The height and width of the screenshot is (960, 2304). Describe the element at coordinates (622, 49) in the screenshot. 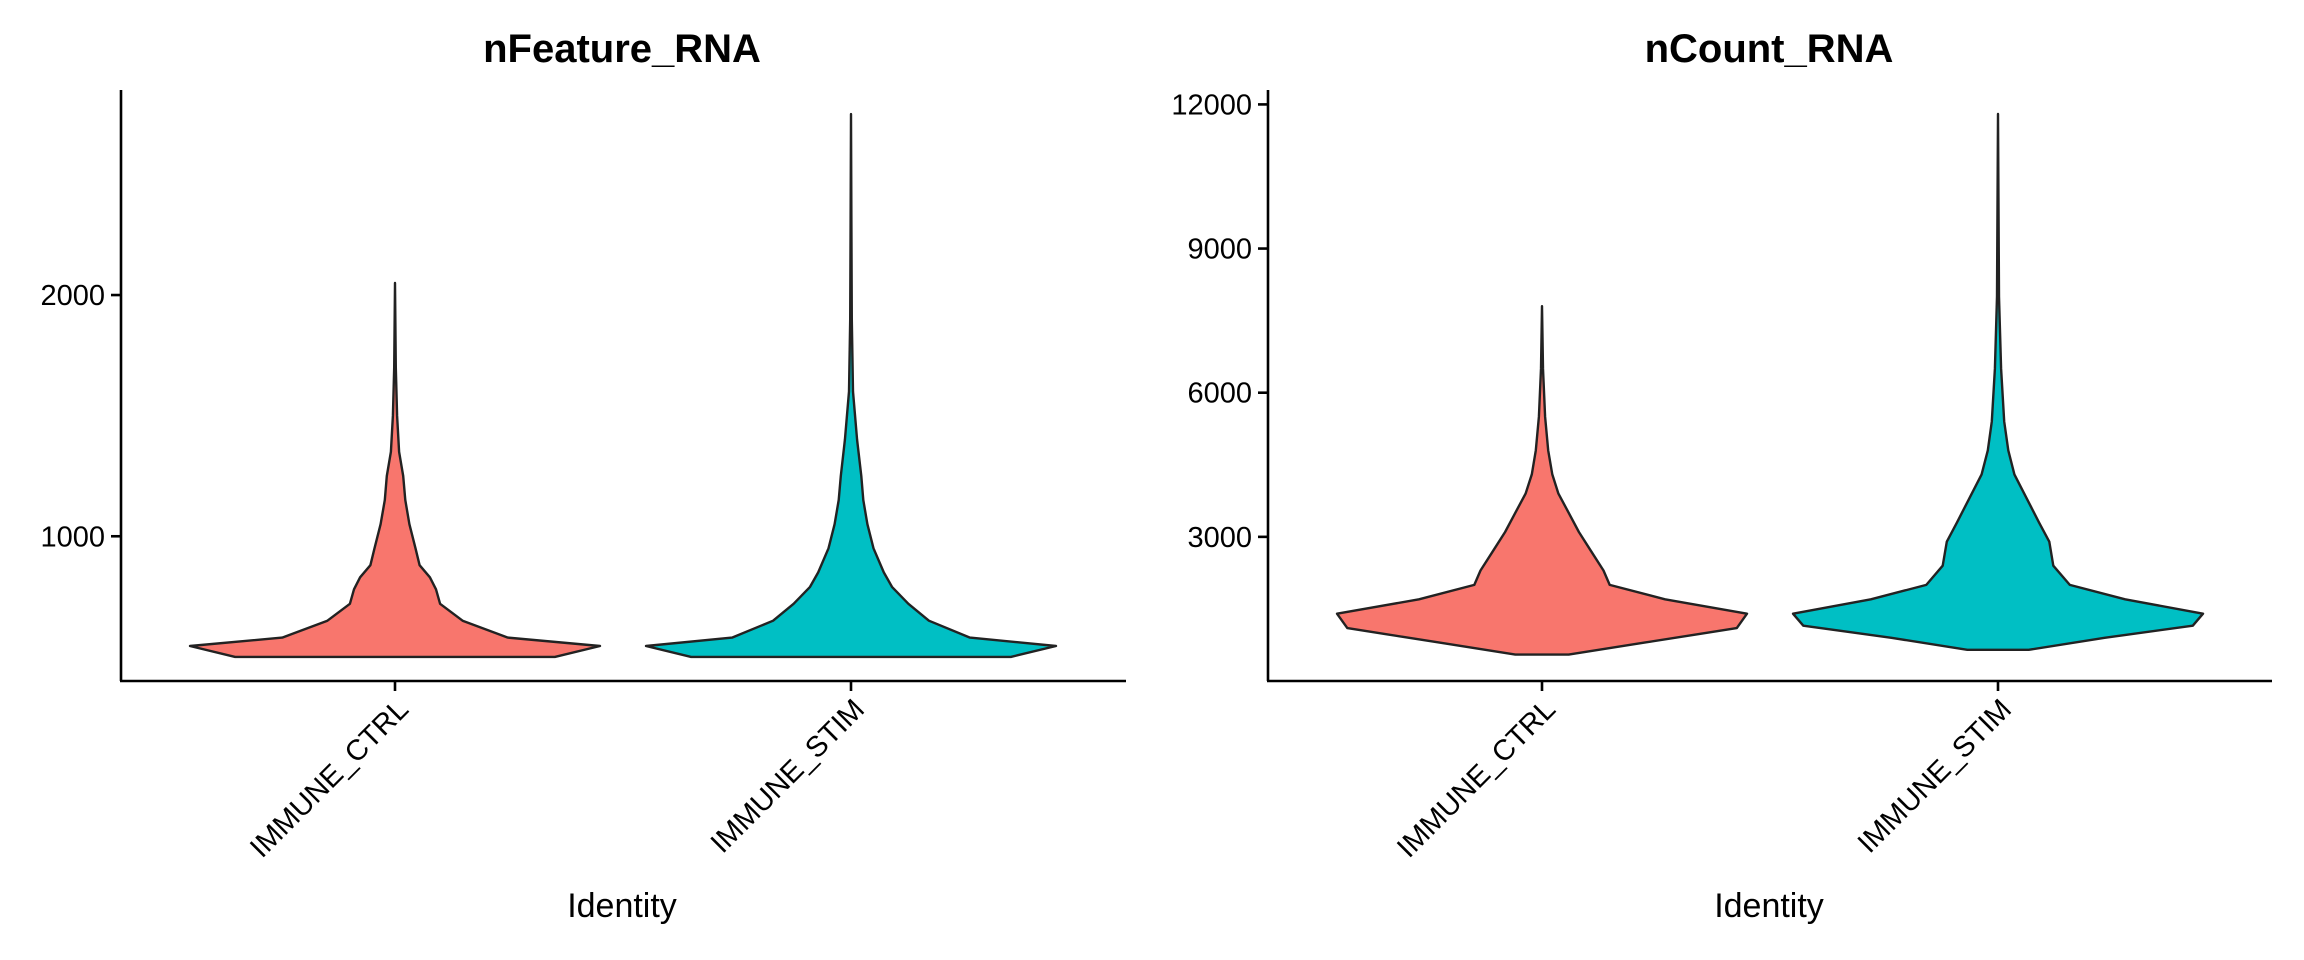

I see `panel-title: nFeature_RNA` at that location.